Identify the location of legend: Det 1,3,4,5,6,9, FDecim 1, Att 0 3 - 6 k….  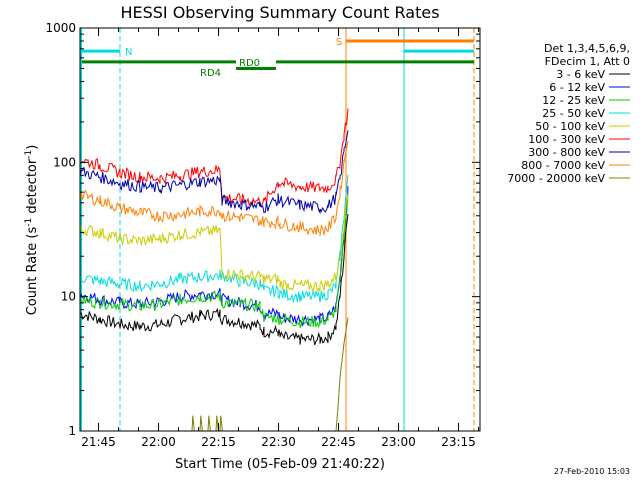
(568, 113).